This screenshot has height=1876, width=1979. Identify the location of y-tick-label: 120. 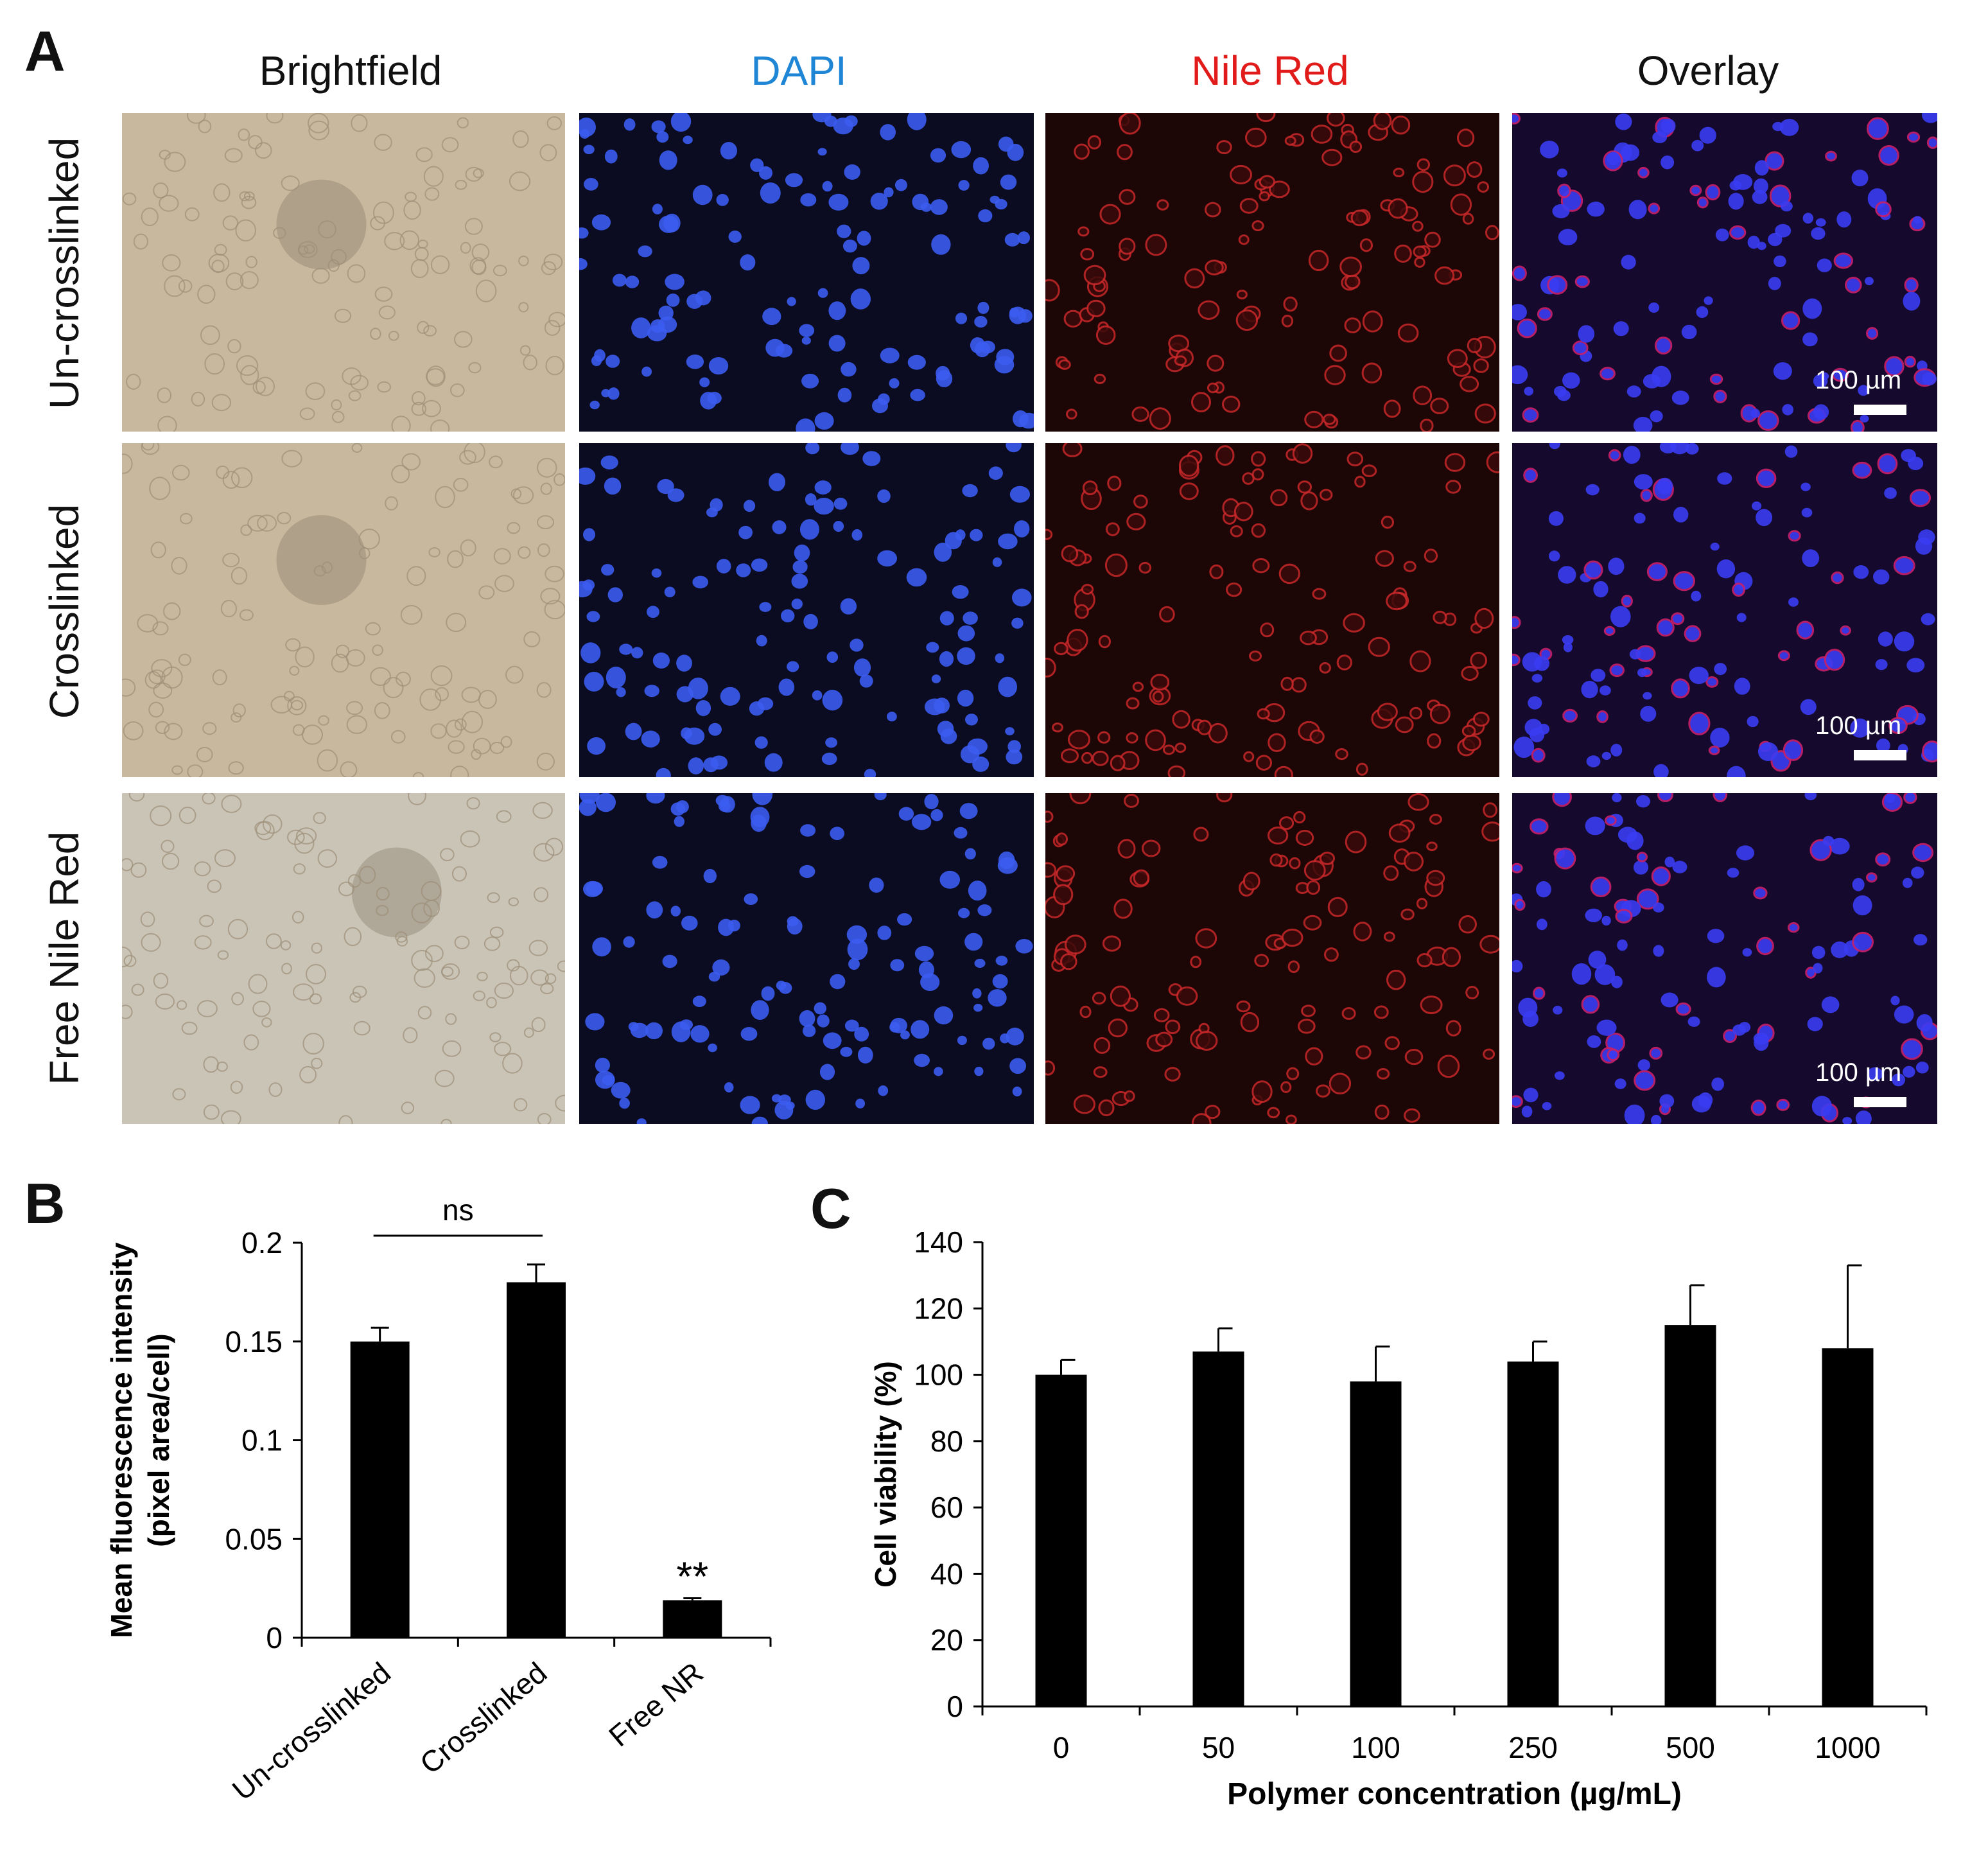
(938, 1308).